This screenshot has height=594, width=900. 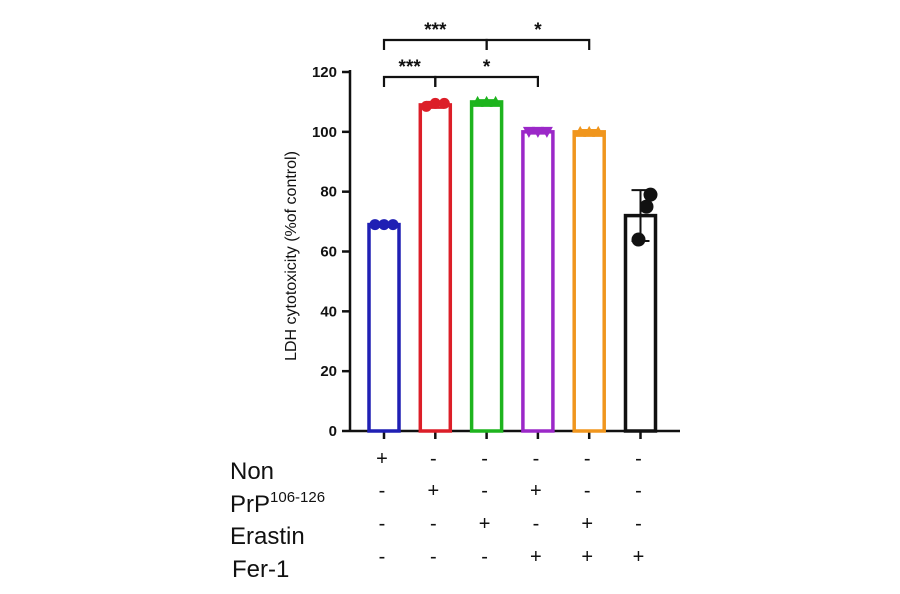 What do you see at coordinates (328, 311) in the screenshot?
I see `y-tick-label: 40` at bounding box center [328, 311].